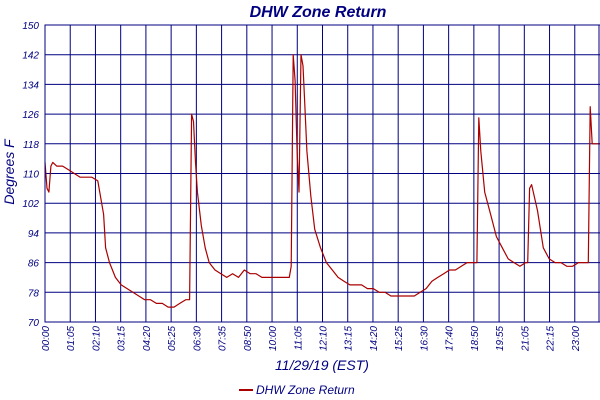 This screenshot has width=600, height=400. I want to click on x-tick-label: 12:10, so click(324, 338).